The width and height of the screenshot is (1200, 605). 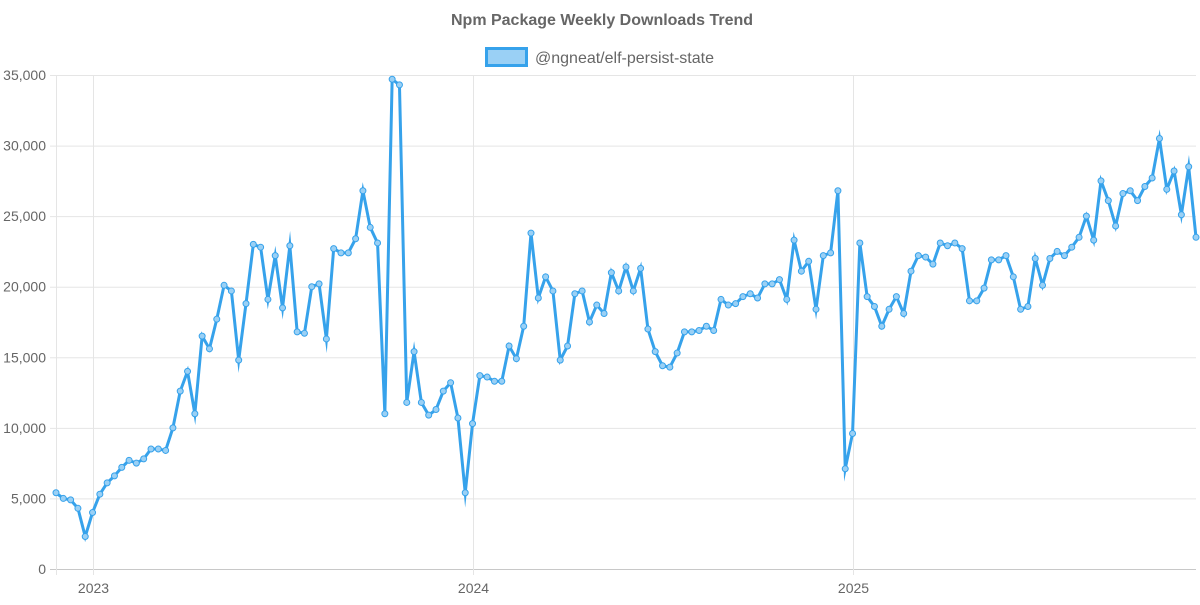 I want to click on chart-title: Npm Package Weekly Downloads Trend, so click(x=602, y=20).